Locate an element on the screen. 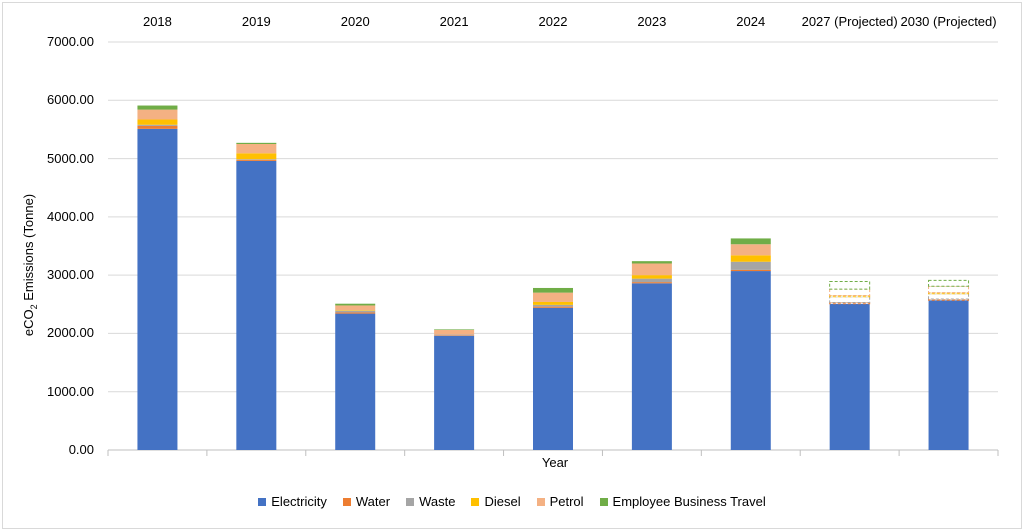 This screenshot has width=1024, height=531. legend-item: Electricity is located at coordinates (292, 501).